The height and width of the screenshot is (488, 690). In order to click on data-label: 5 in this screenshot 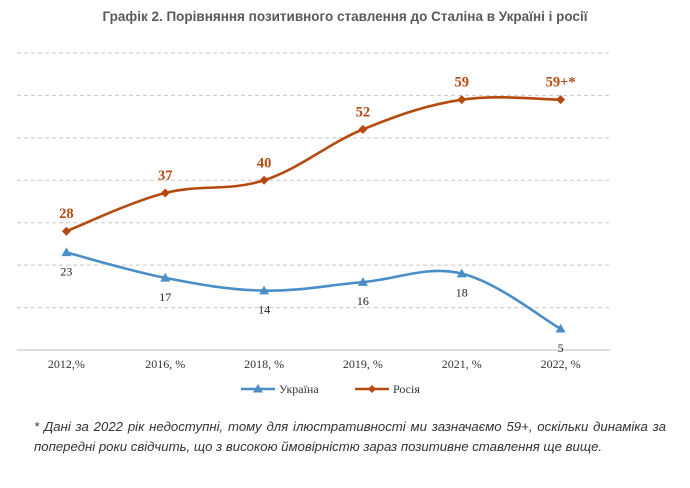, I will do `click(561, 348)`.